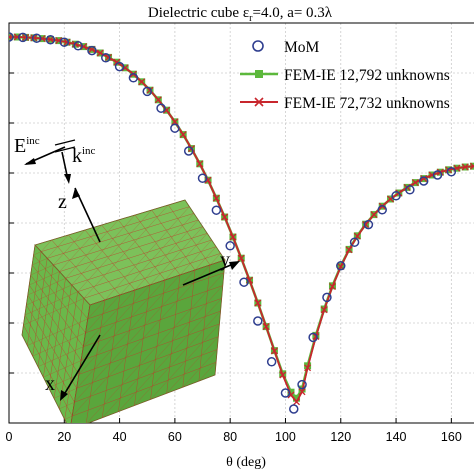  I want to click on x-tick-label: 100, so click(285, 437).